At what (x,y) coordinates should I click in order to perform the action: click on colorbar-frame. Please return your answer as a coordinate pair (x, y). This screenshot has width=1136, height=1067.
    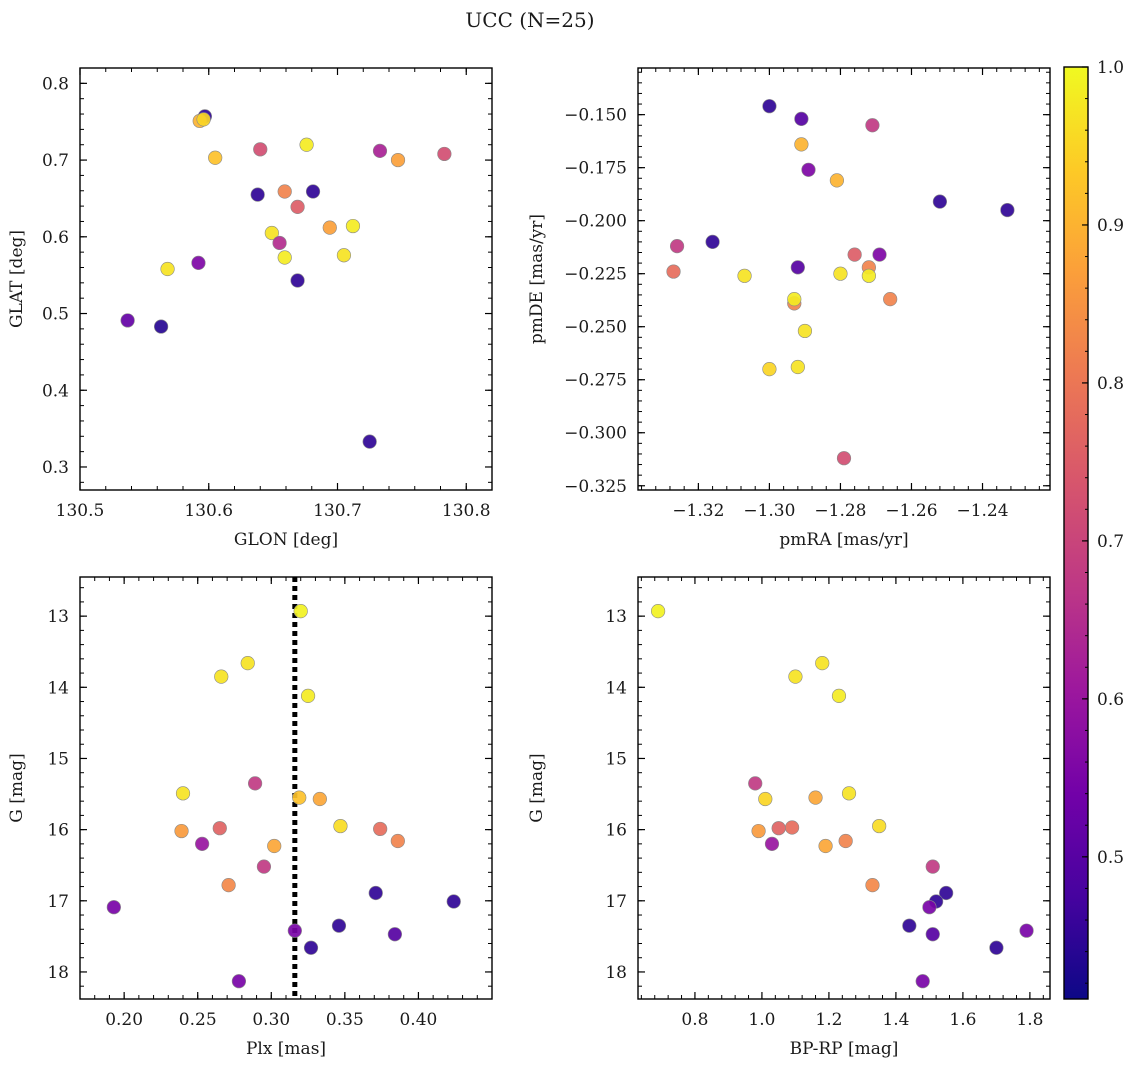
    Looking at the image, I should click on (1076, 533).